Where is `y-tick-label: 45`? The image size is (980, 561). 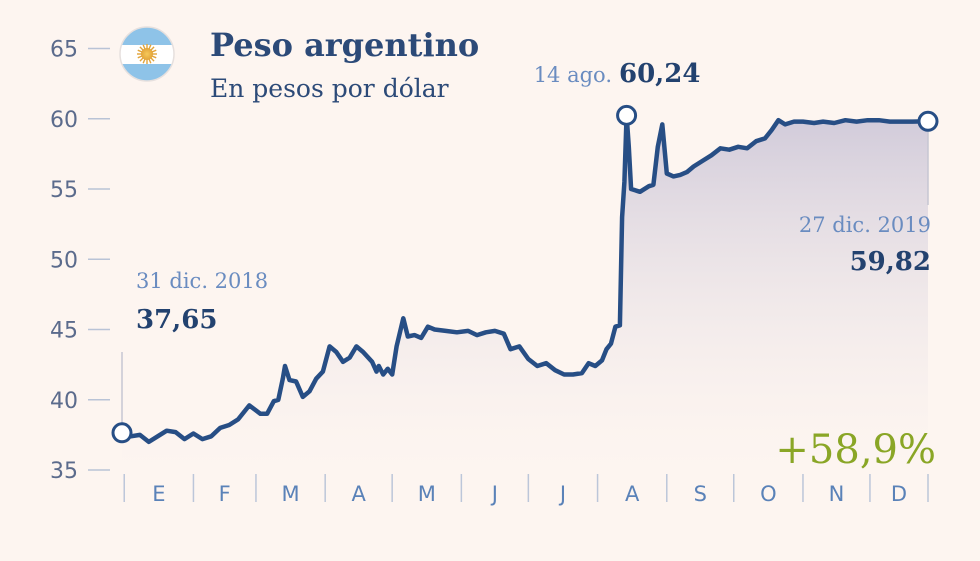
y-tick-label: 45 is located at coordinates (64, 331).